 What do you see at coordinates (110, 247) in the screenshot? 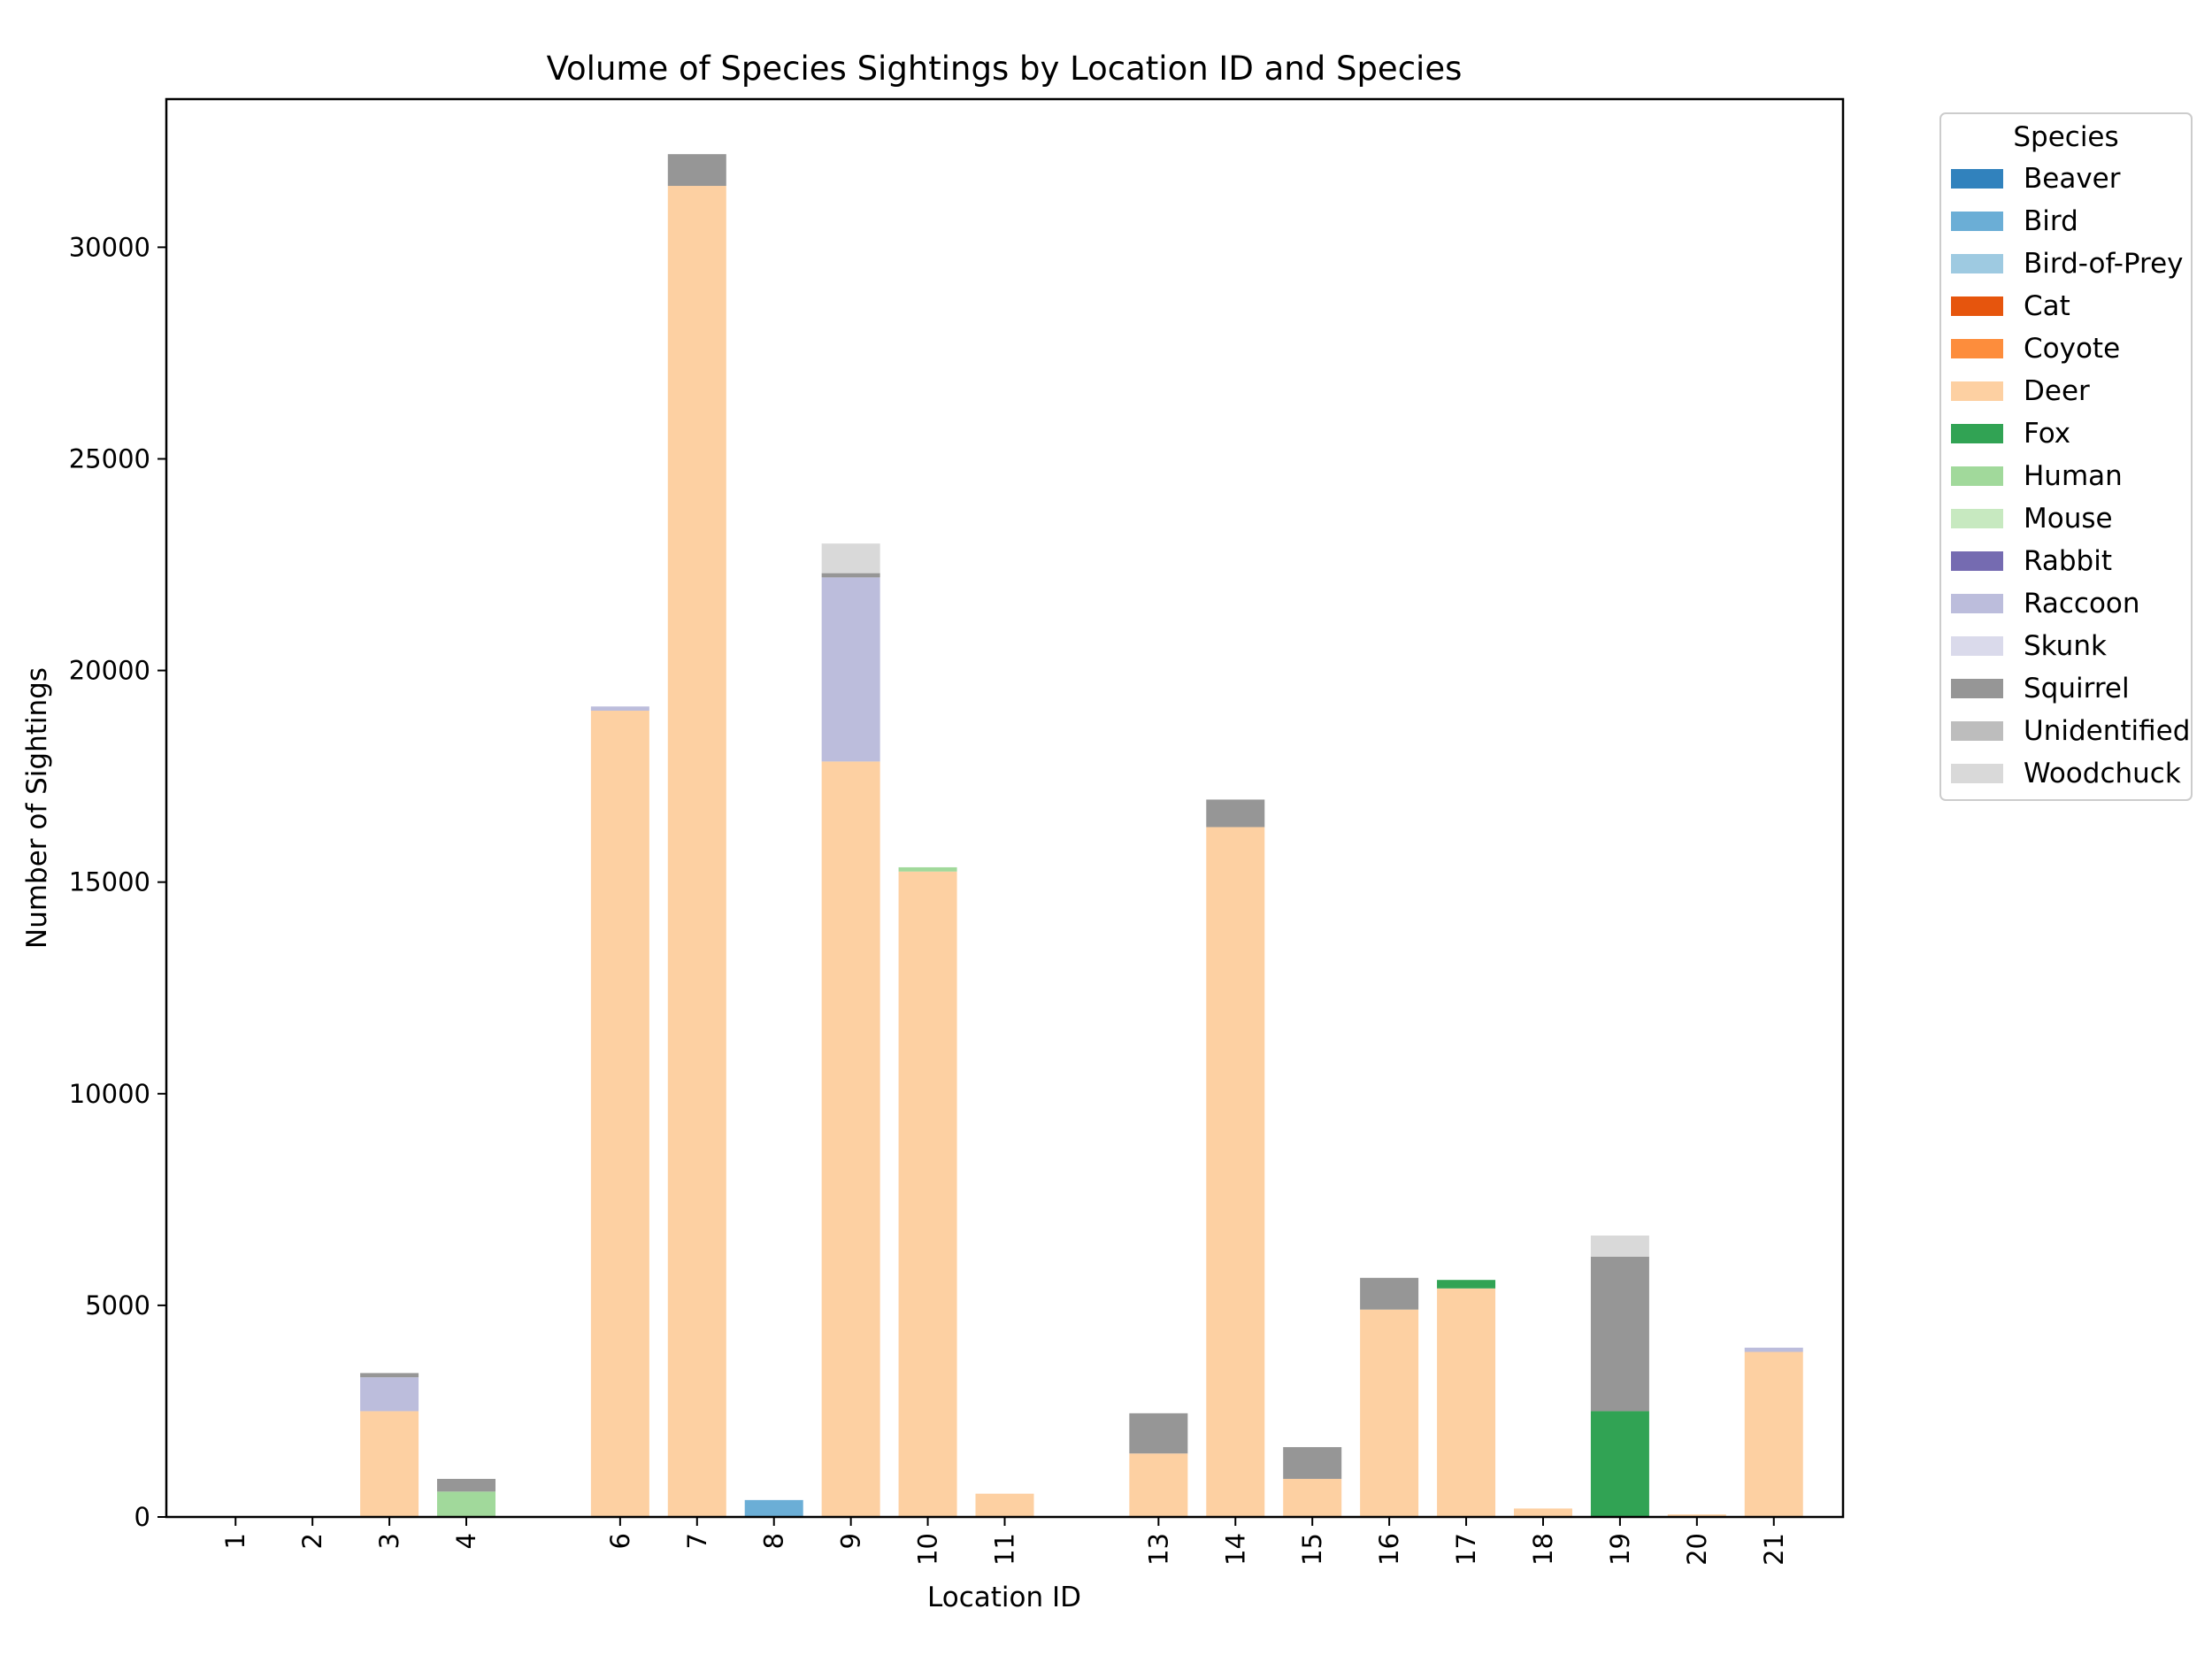
I see `y-tick-label: 30000` at bounding box center [110, 247].